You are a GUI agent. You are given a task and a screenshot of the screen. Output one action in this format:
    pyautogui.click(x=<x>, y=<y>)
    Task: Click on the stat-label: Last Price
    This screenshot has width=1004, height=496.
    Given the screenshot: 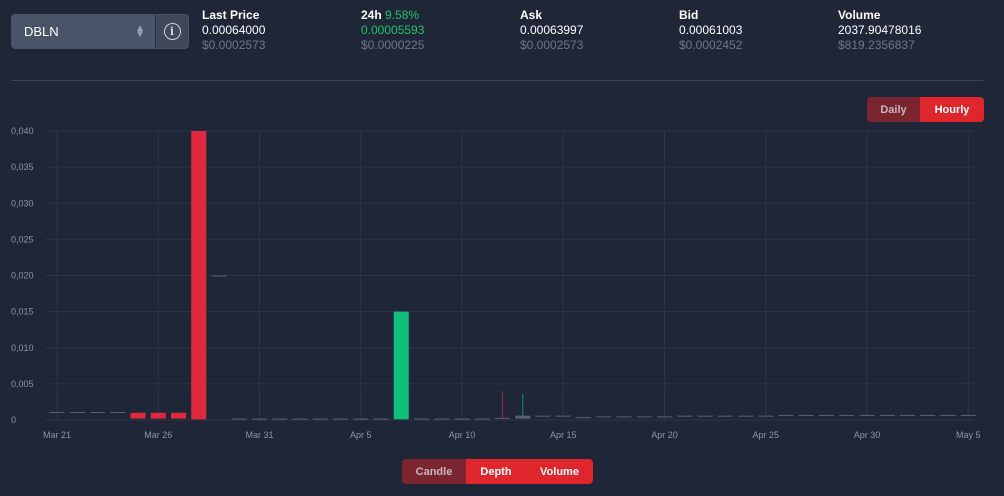 What is the action you would take?
    pyautogui.click(x=231, y=15)
    